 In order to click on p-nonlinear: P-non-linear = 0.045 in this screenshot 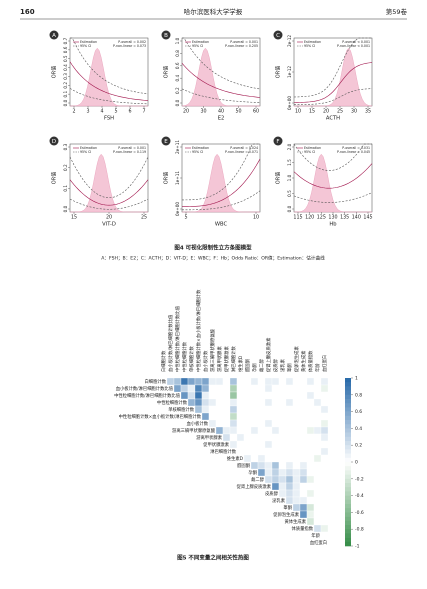, I will do `click(353, 152)`.